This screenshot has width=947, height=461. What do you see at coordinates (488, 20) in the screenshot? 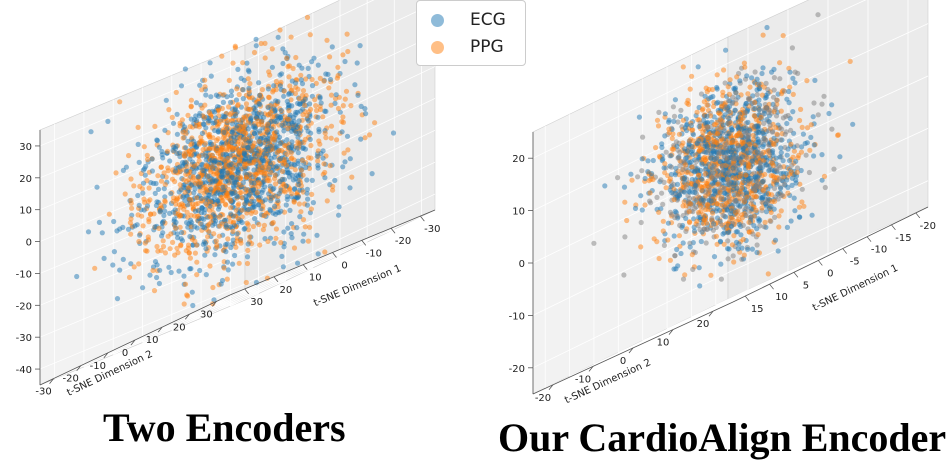
I see `legend-label-ecg: ECG` at bounding box center [488, 20].